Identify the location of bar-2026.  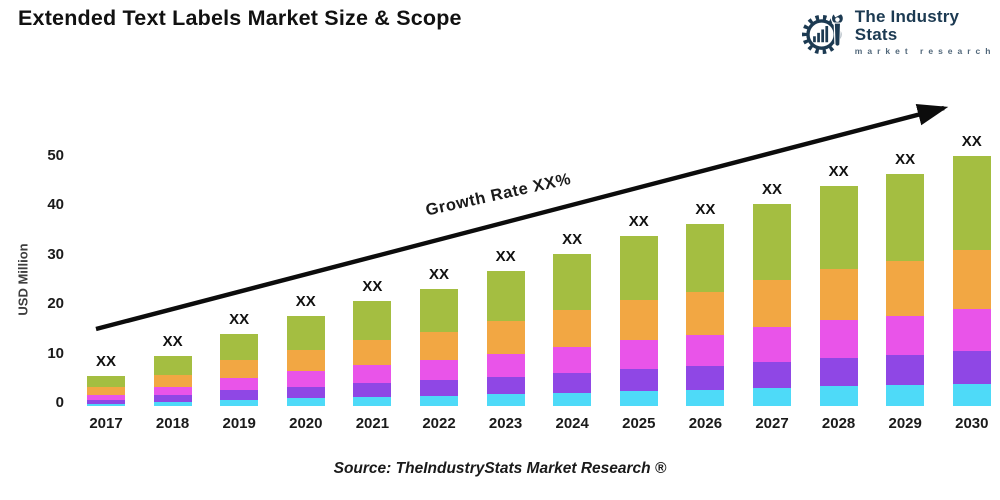
(705, 314).